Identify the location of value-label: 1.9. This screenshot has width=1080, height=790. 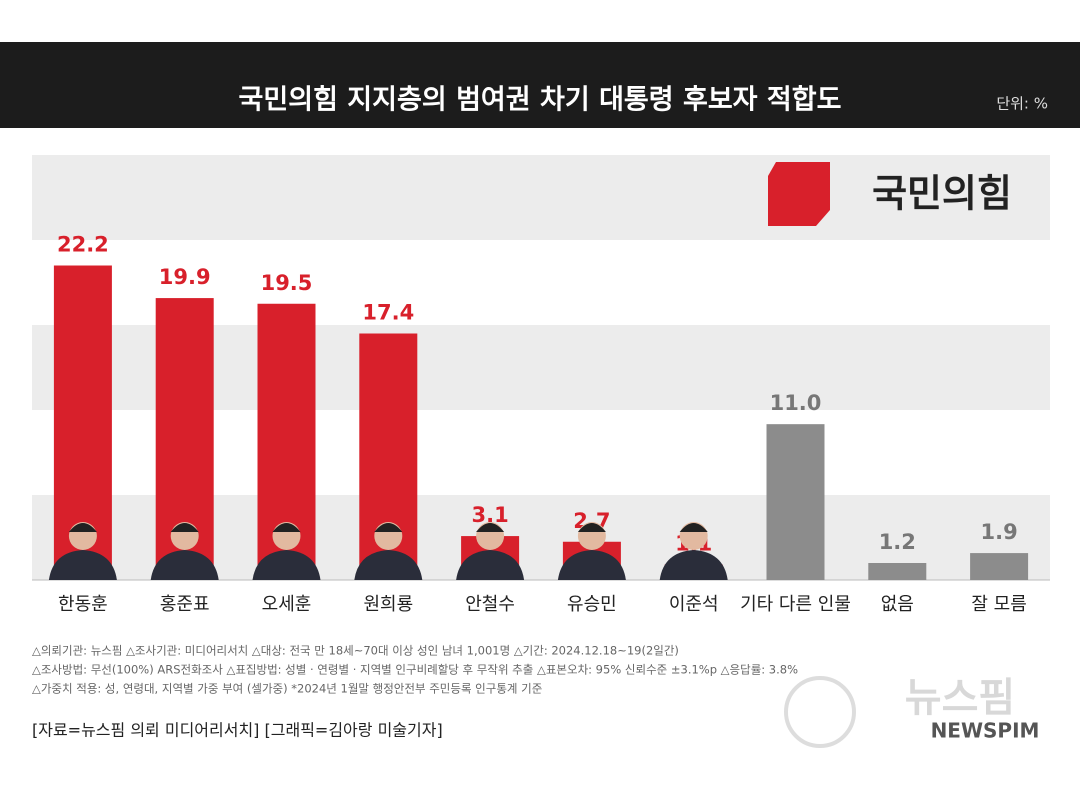
(998, 532).